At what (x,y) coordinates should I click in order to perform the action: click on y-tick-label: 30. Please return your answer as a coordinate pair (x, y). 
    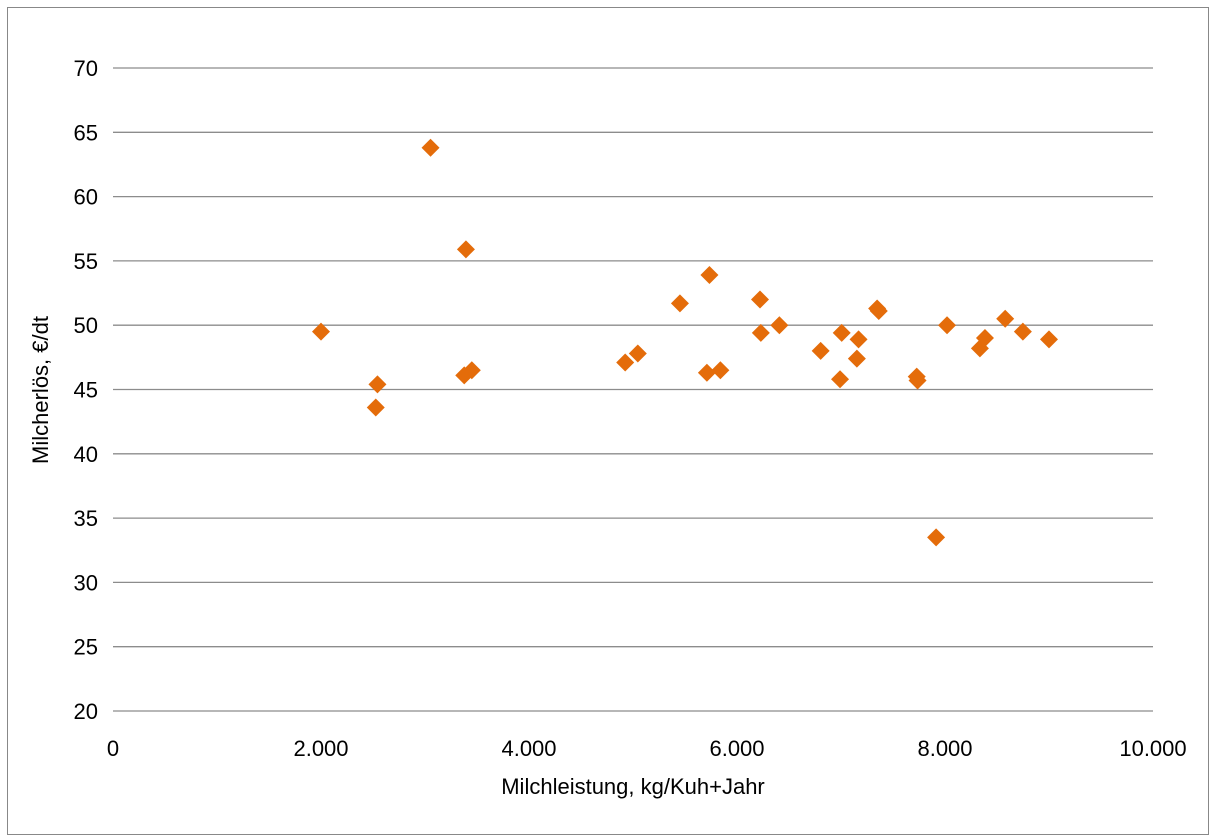
    Looking at the image, I should click on (86, 582).